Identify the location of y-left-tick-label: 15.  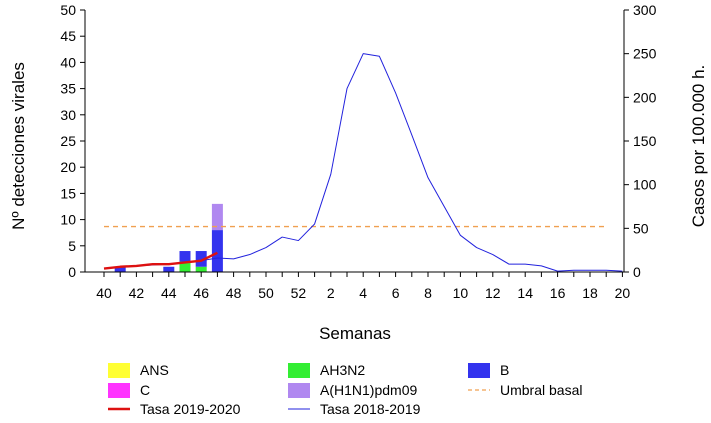
(68, 193).